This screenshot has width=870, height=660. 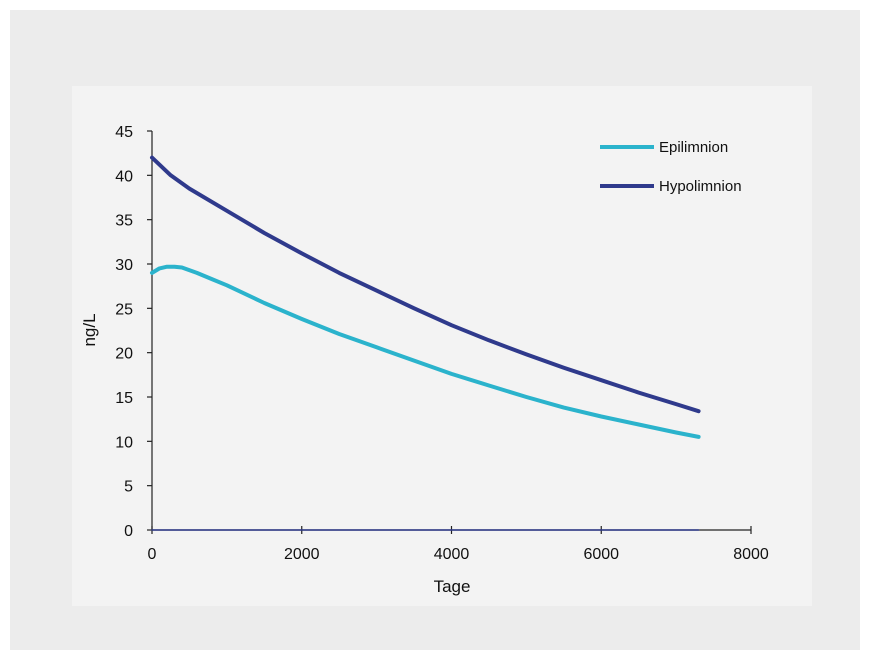 What do you see at coordinates (152, 554) in the screenshot?
I see `x-tick-label: 0` at bounding box center [152, 554].